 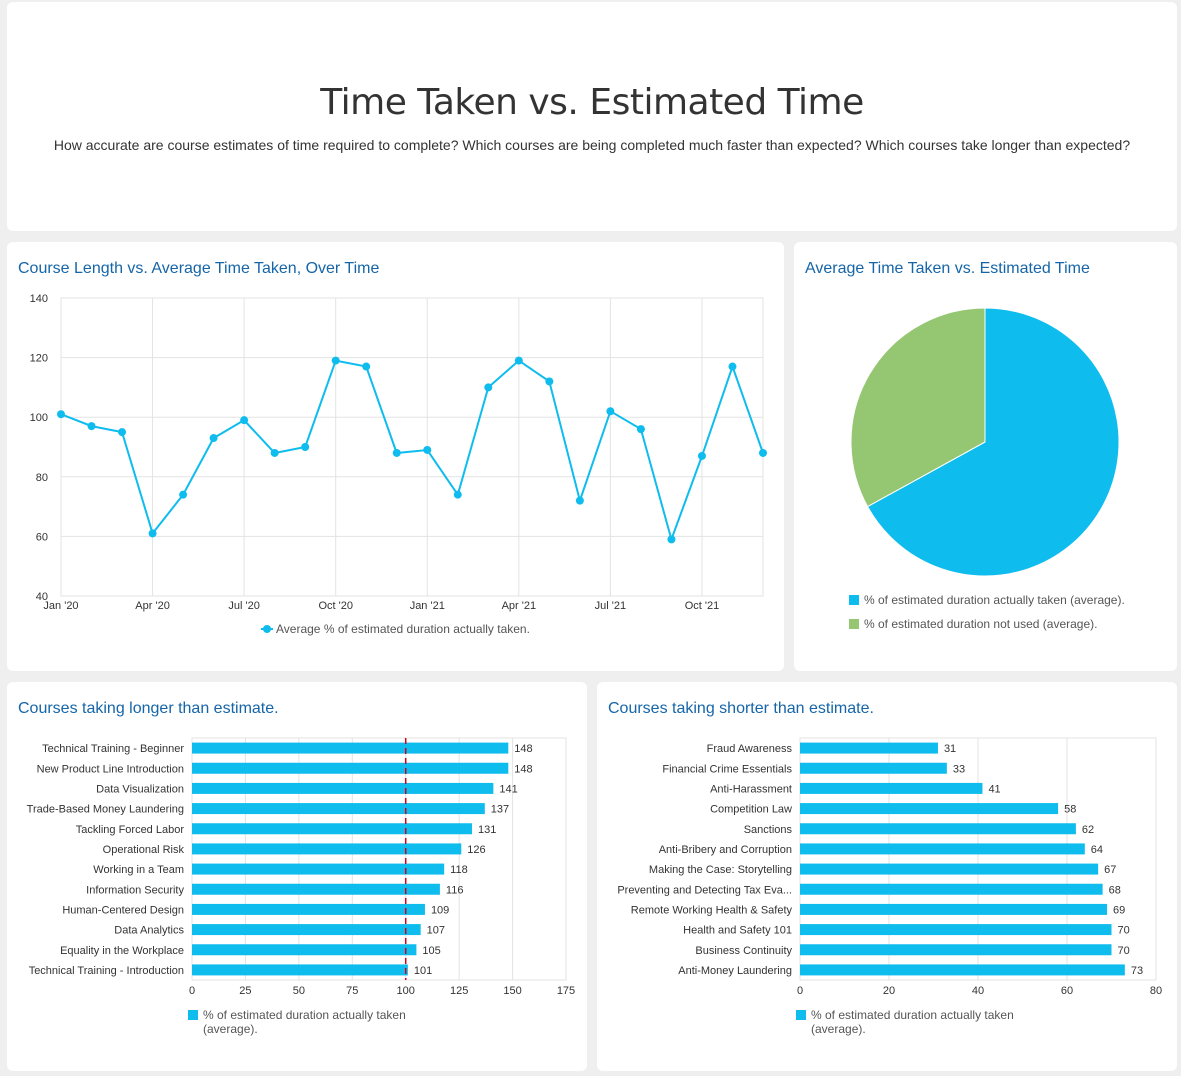 I want to click on category-label: Remote Working Health & Safety, so click(x=712, y=910).